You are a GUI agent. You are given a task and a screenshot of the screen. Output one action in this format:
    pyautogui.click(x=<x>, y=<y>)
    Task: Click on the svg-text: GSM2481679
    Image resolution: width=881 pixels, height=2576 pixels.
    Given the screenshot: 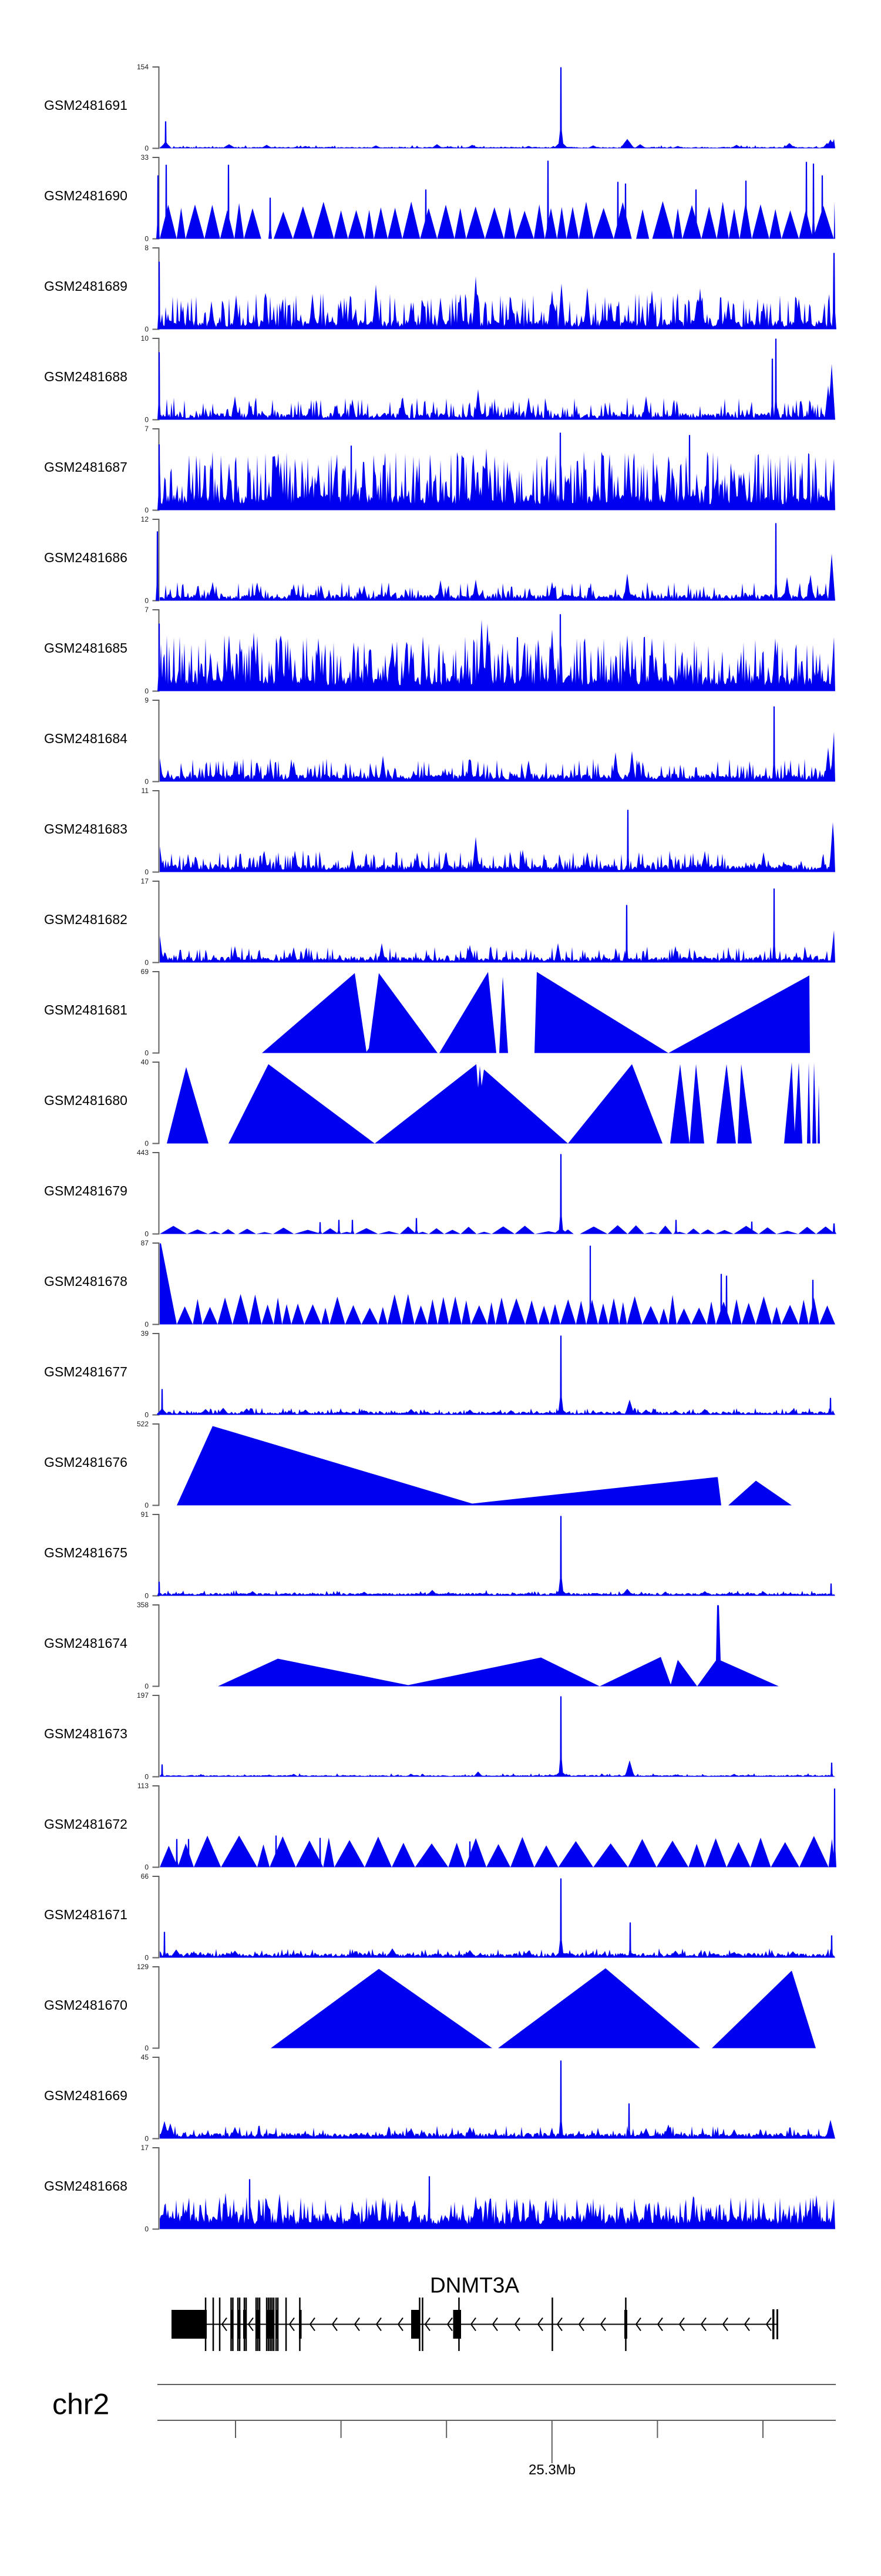 What is the action you would take?
    pyautogui.click(x=85, y=1190)
    